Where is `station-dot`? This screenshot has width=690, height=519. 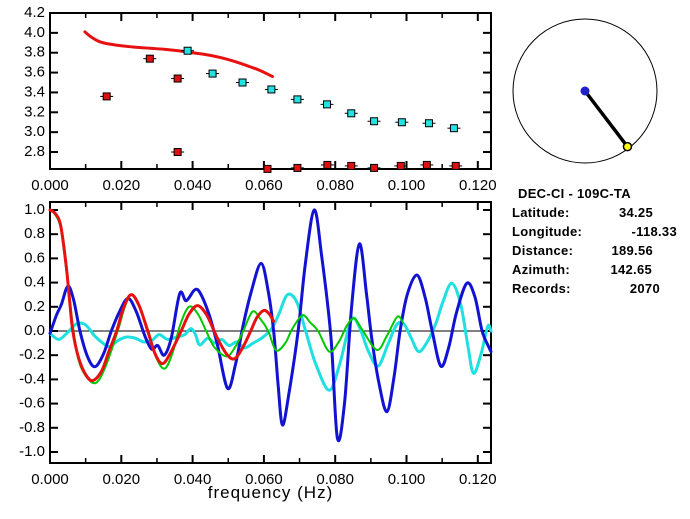 station-dot is located at coordinates (585, 91).